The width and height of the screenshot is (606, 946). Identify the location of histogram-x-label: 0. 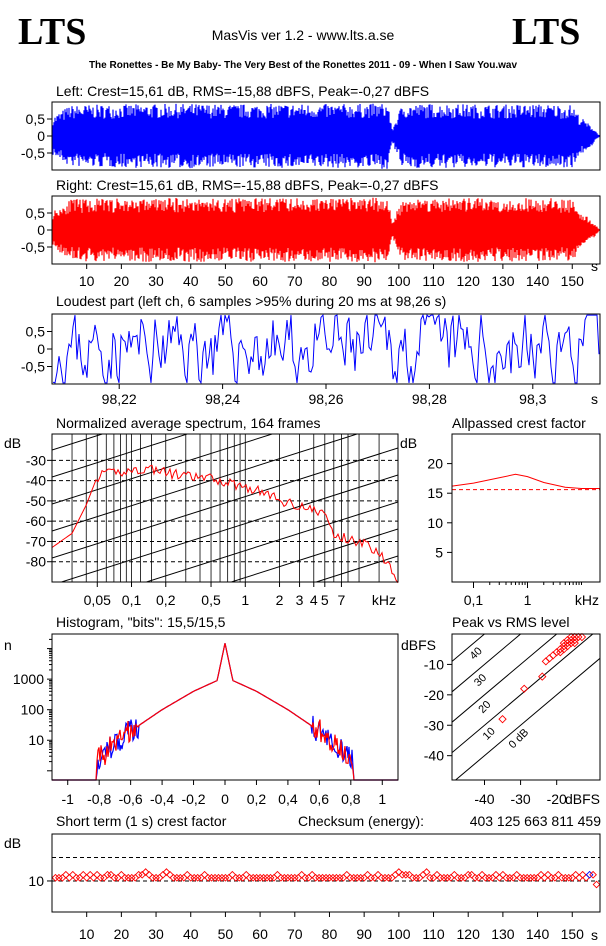
(225, 799).